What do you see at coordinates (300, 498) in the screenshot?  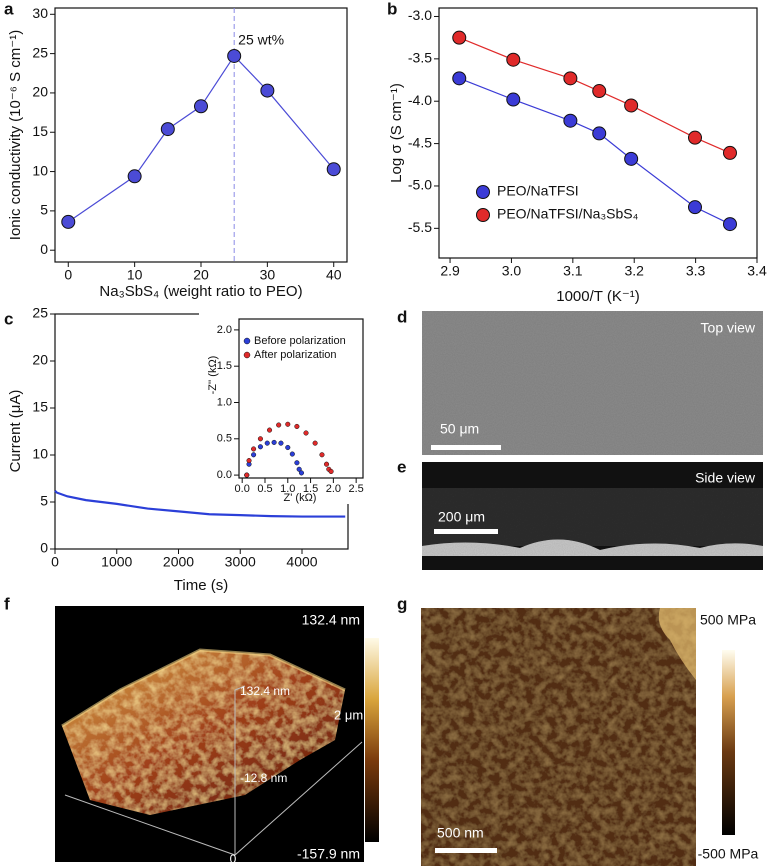 I see `x-axis-label: Z' (kΩ)` at bounding box center [300, 498].